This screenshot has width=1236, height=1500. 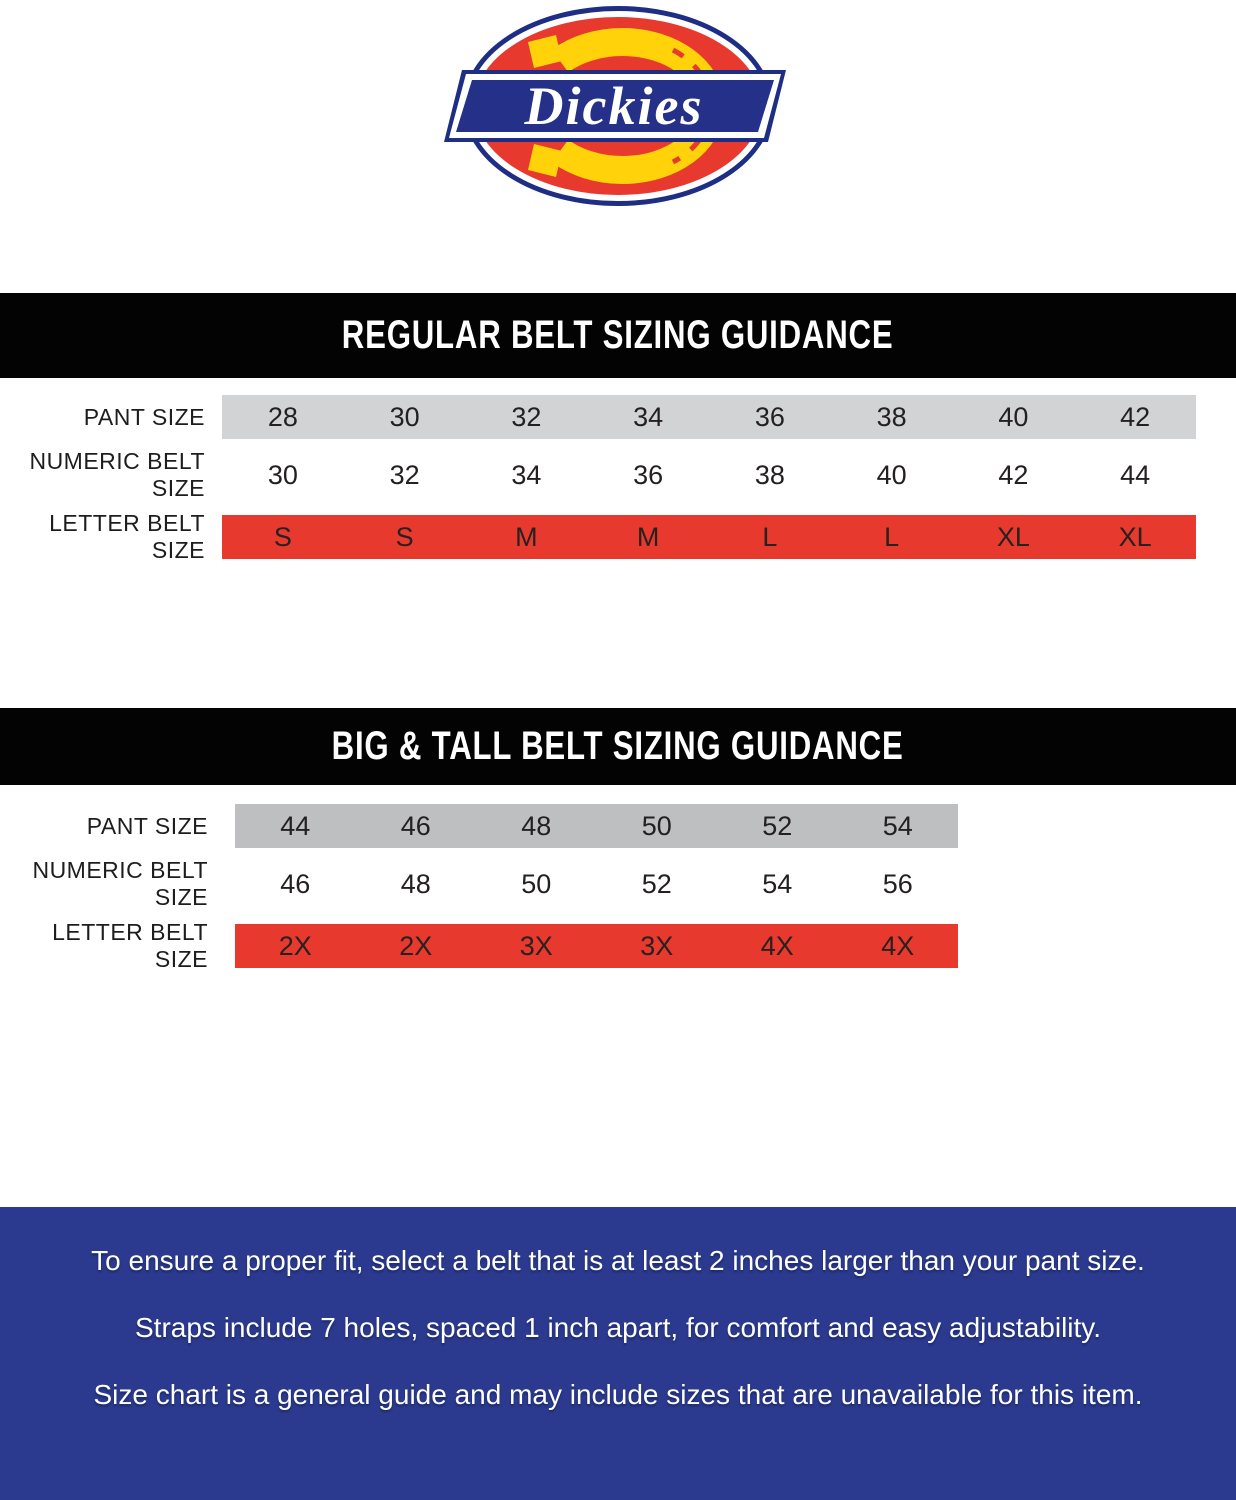 I want to click on table-row: LETTER BELT SIZE 2X 2X 3X 3X 4X 4X, so click(x=479, y=945).